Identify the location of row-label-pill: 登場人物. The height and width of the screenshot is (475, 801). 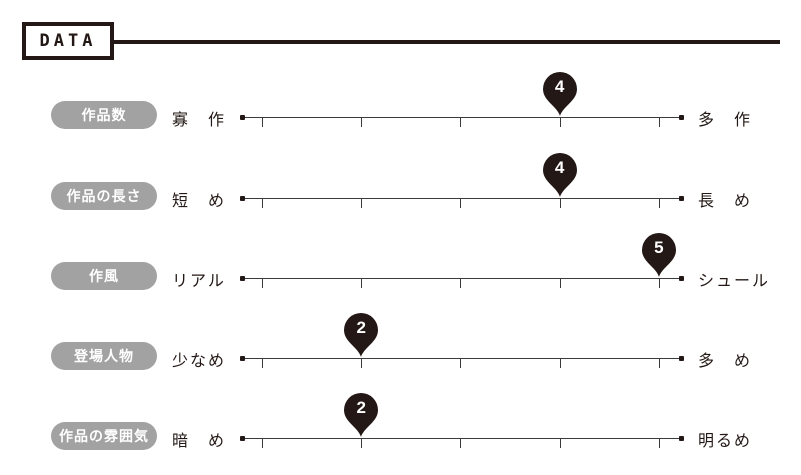
(104, 356).